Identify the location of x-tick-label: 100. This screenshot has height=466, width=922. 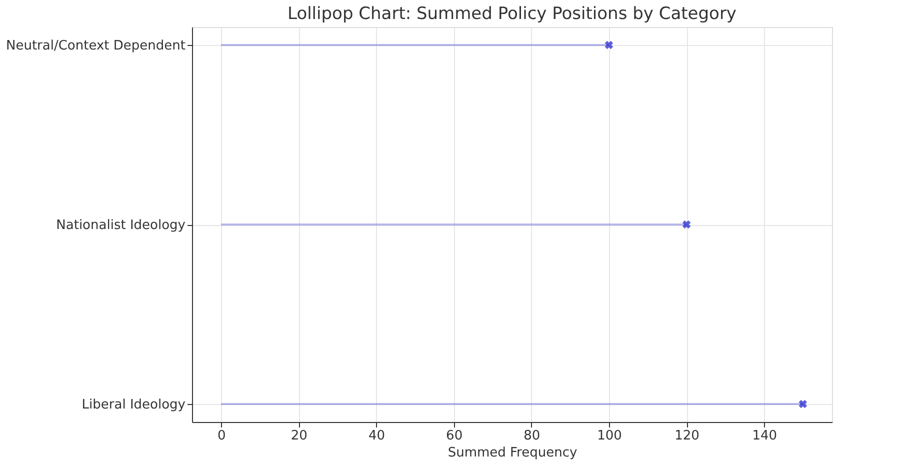
(609, 436).